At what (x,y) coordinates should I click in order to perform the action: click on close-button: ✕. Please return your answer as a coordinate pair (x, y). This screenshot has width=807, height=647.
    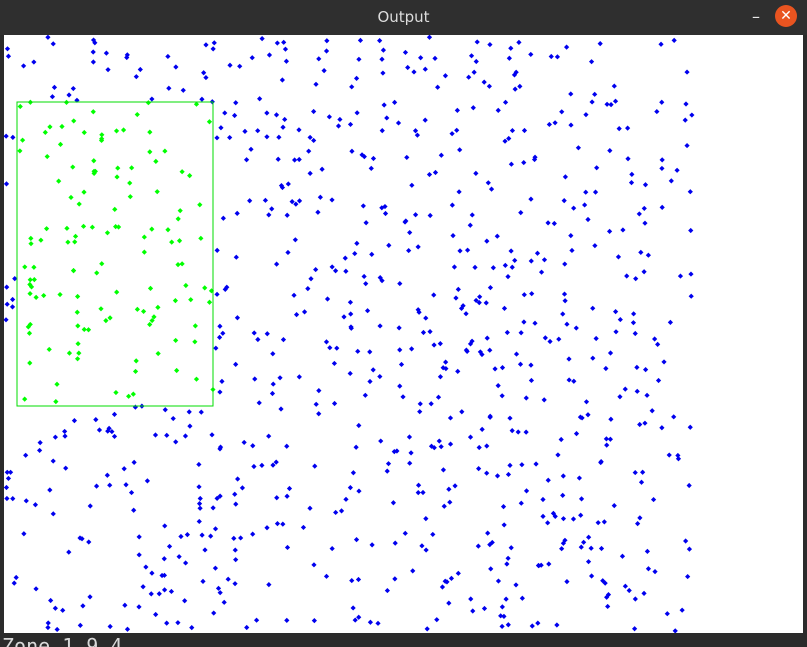
    Looking at the image, I should click on (786, 16).